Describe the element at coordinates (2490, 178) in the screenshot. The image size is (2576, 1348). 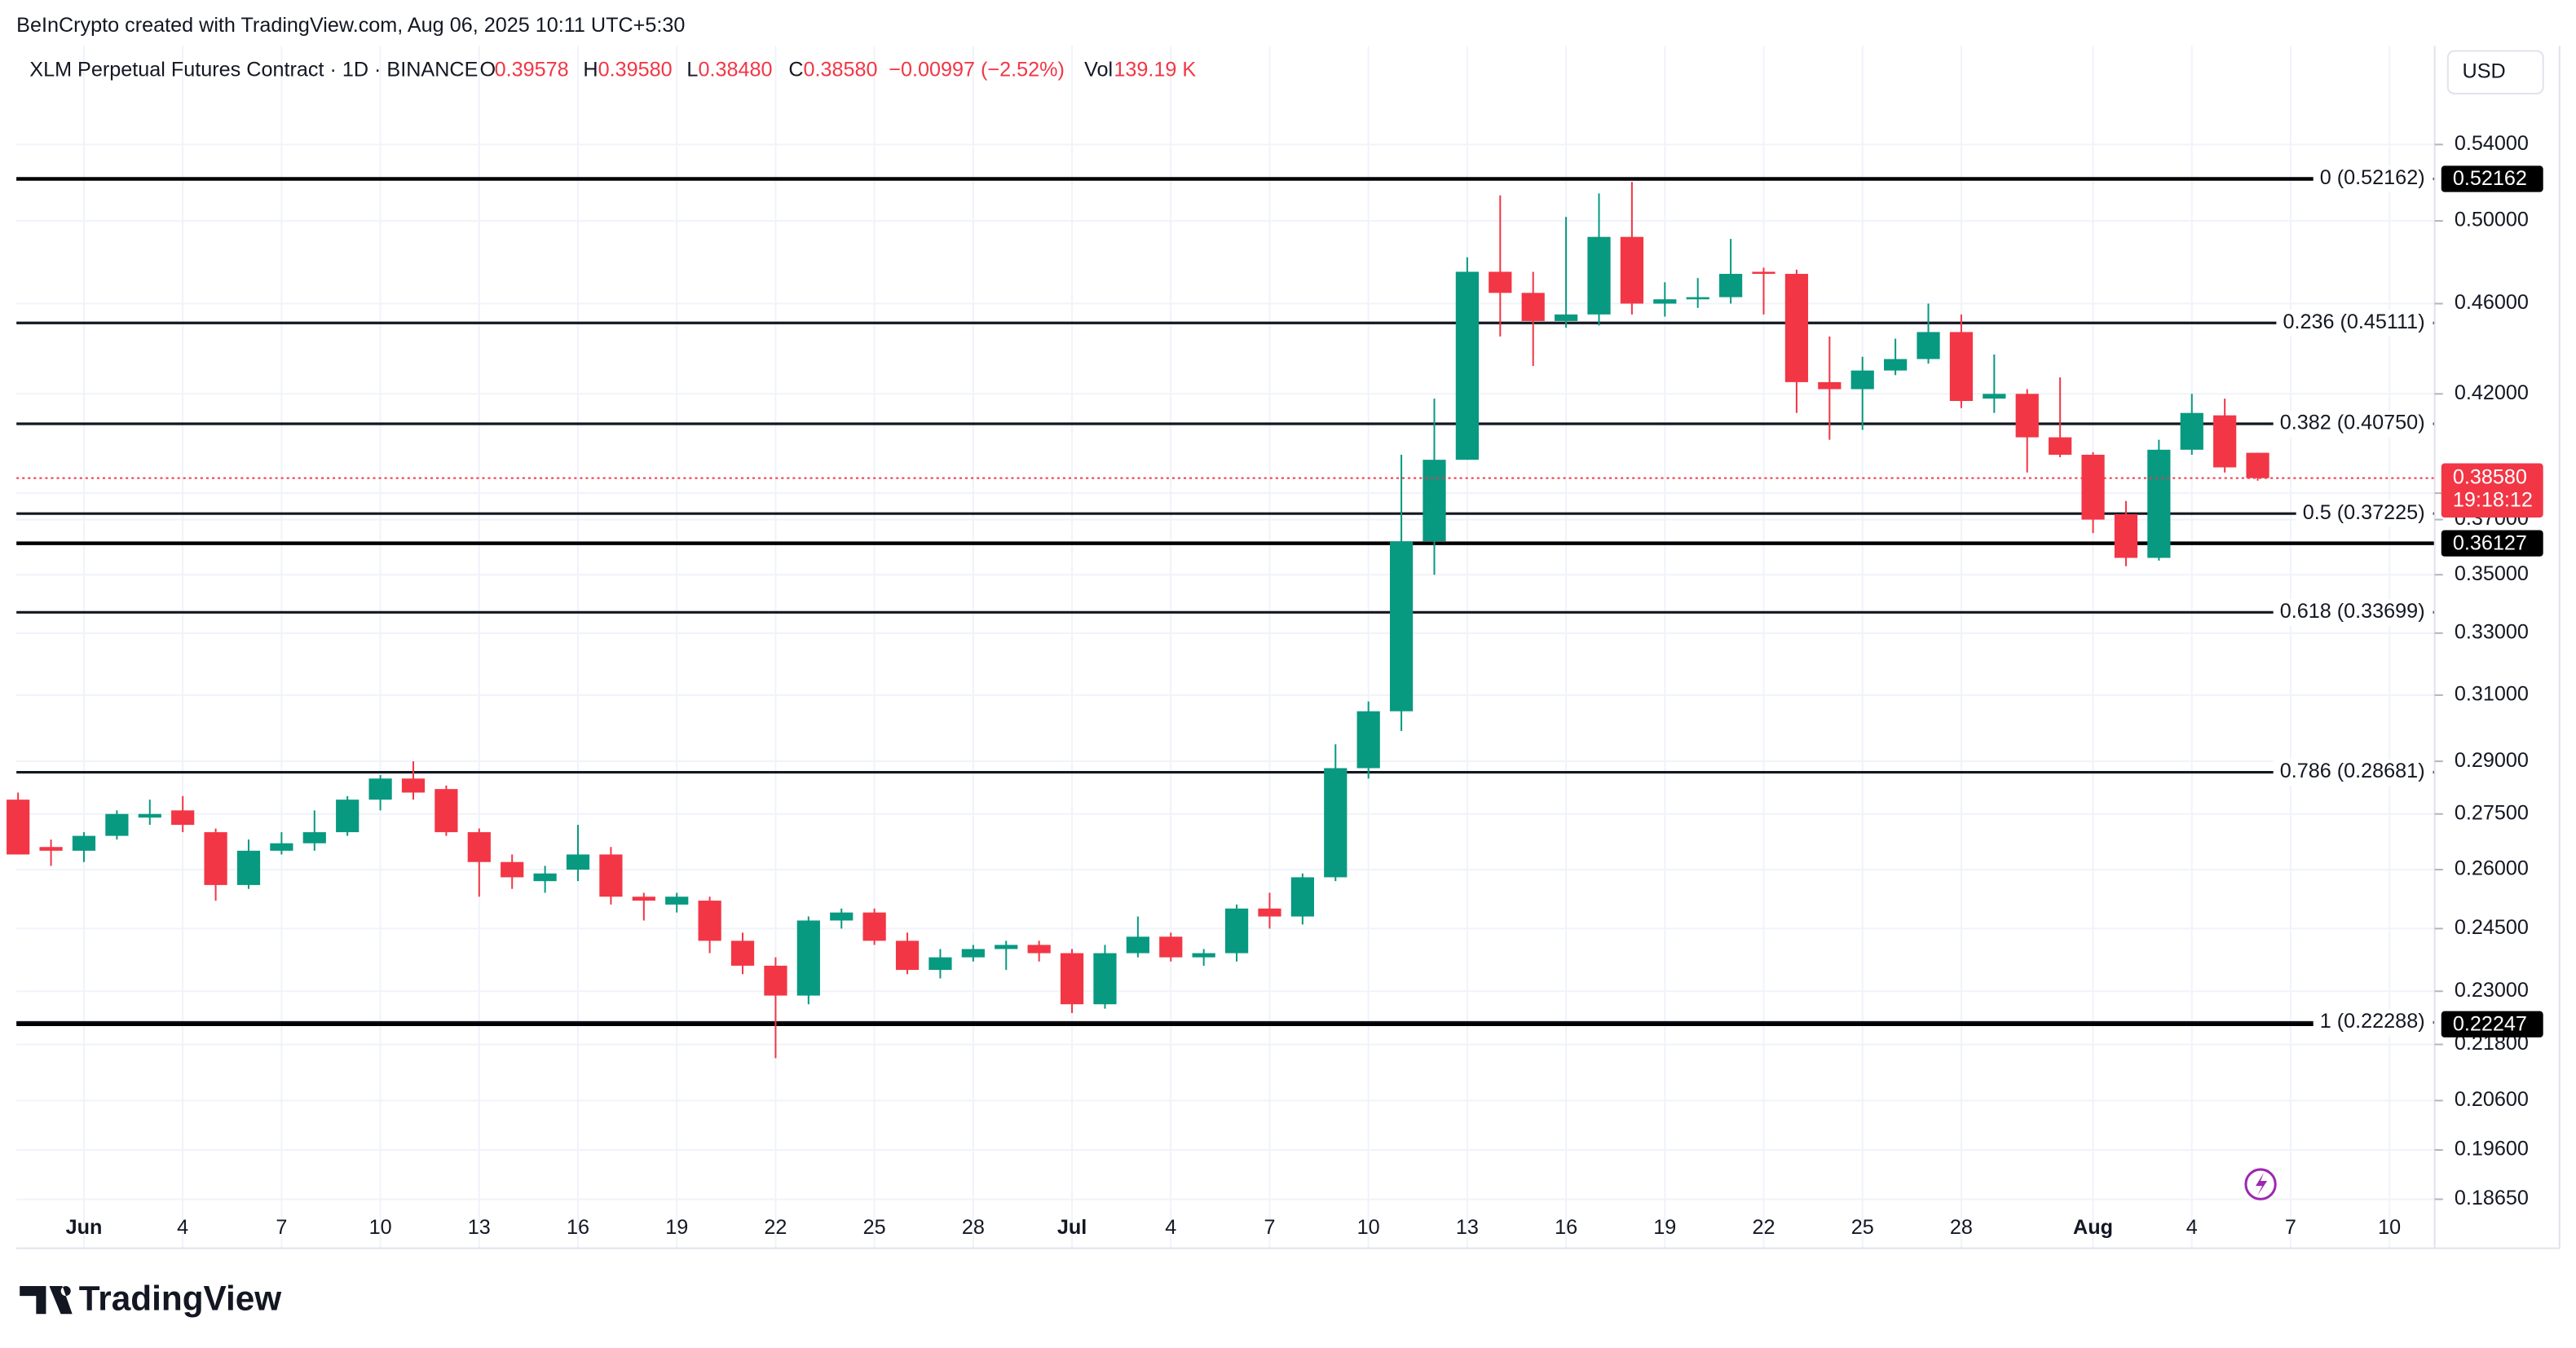
I see `price-box-label: 0.52162` at that location.